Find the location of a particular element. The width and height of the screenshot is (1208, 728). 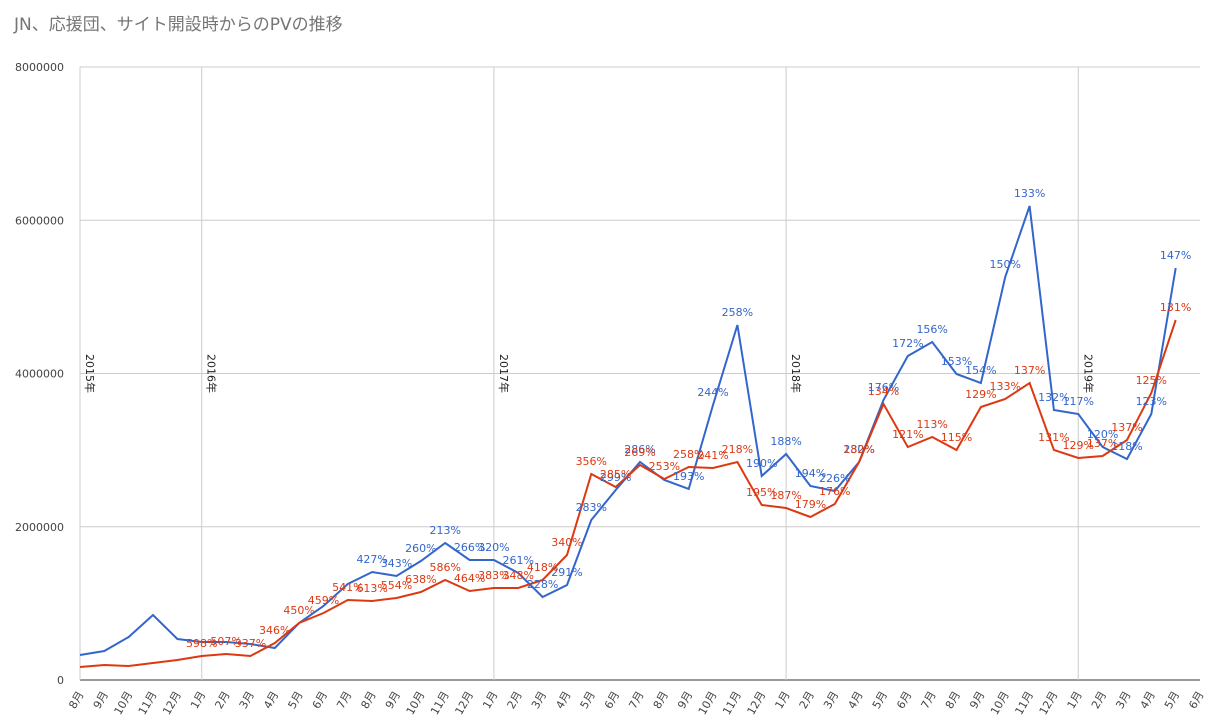

point-label: 115% is located at coordinates (956, 437).